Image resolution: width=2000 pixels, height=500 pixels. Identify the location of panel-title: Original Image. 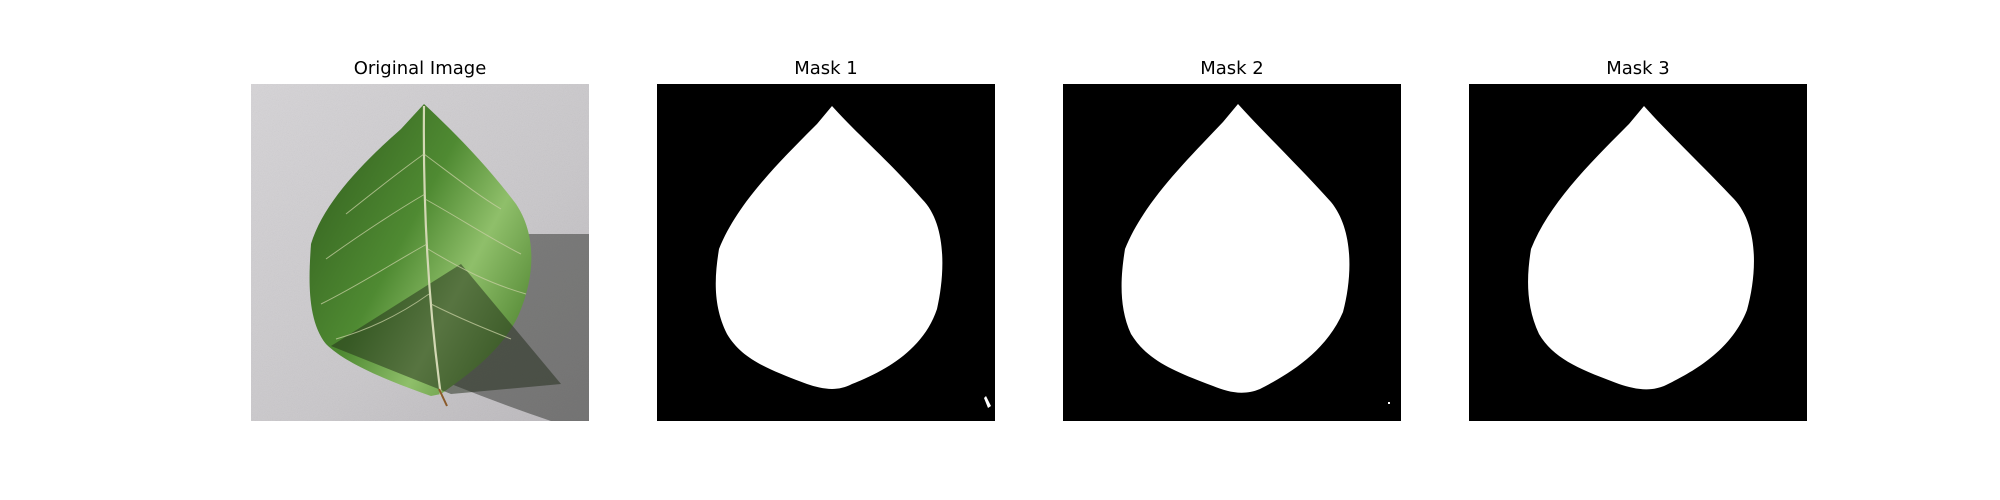
(420, 68).